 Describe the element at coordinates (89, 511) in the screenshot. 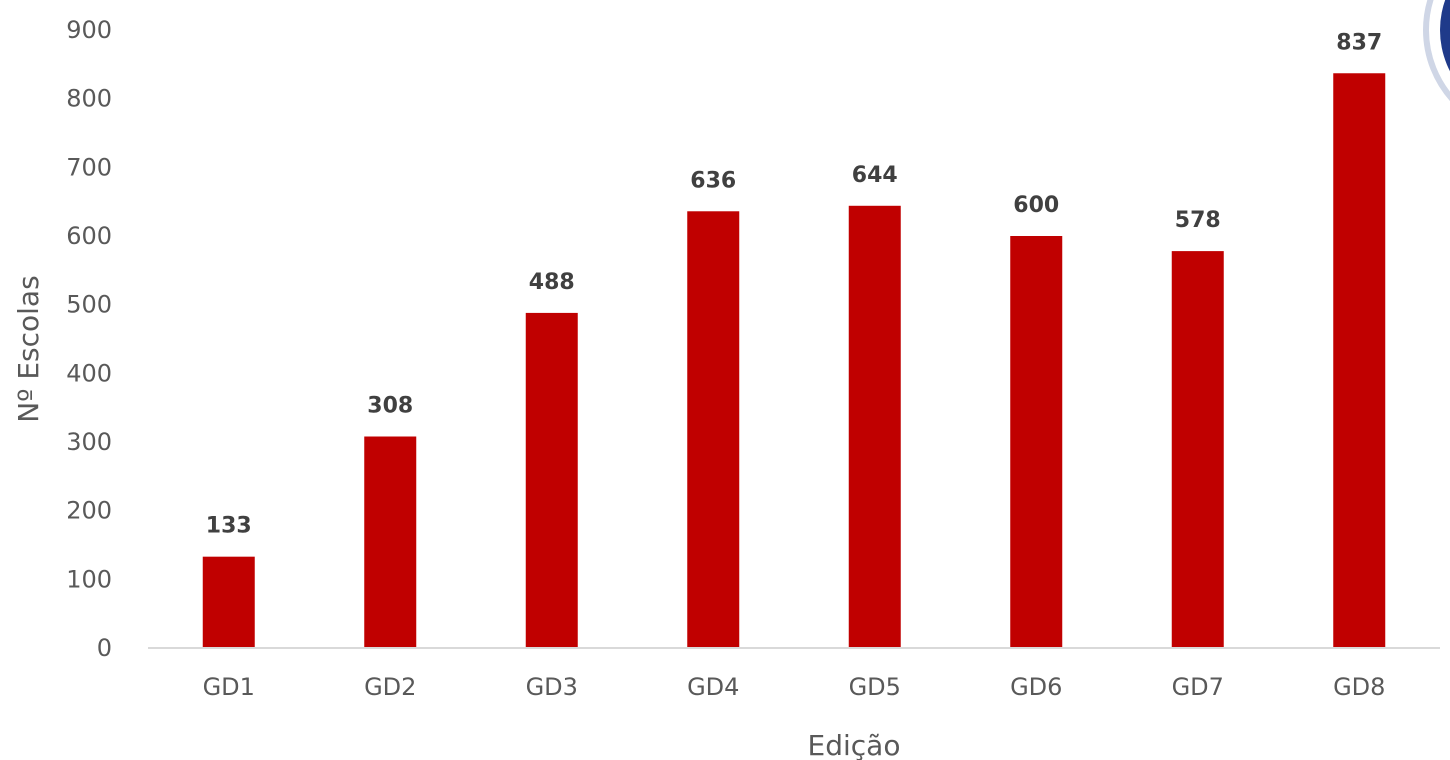

I see `y-tick-label: 200` at that location.